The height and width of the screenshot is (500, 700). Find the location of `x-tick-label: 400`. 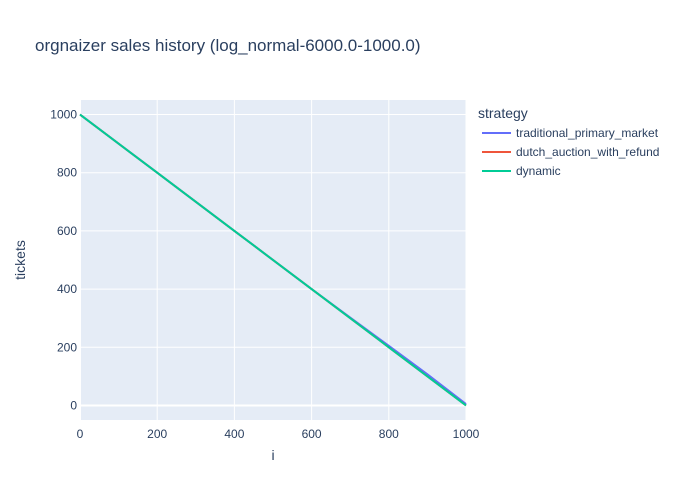

x-tick-label: 400 is located at coordinates (234, 434).